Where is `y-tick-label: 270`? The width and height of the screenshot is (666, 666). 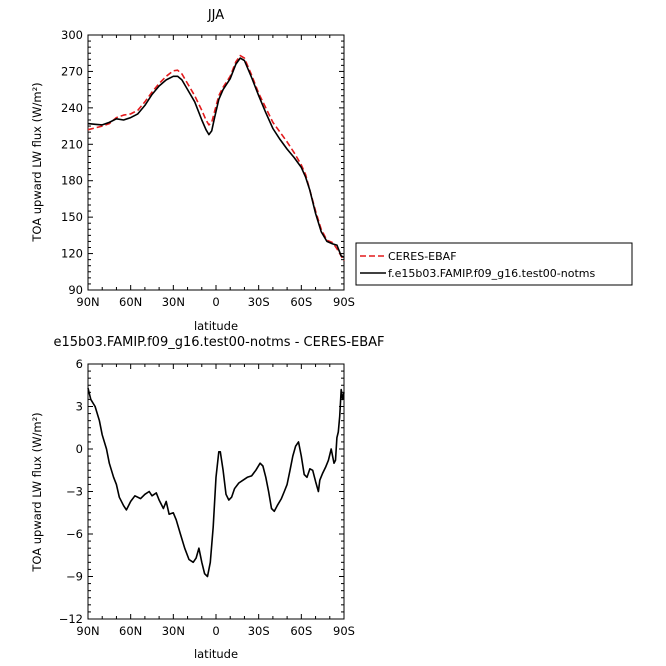 y-tick-label: 270 is located at coordinates (72, 71).